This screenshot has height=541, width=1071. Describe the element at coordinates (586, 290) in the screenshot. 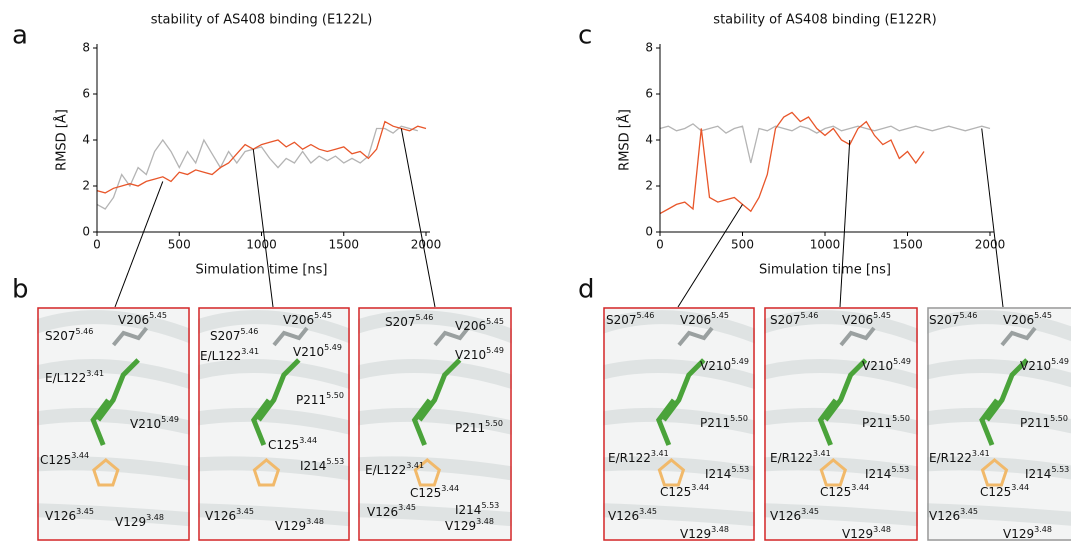

I see `panel-letter: d` at that location.